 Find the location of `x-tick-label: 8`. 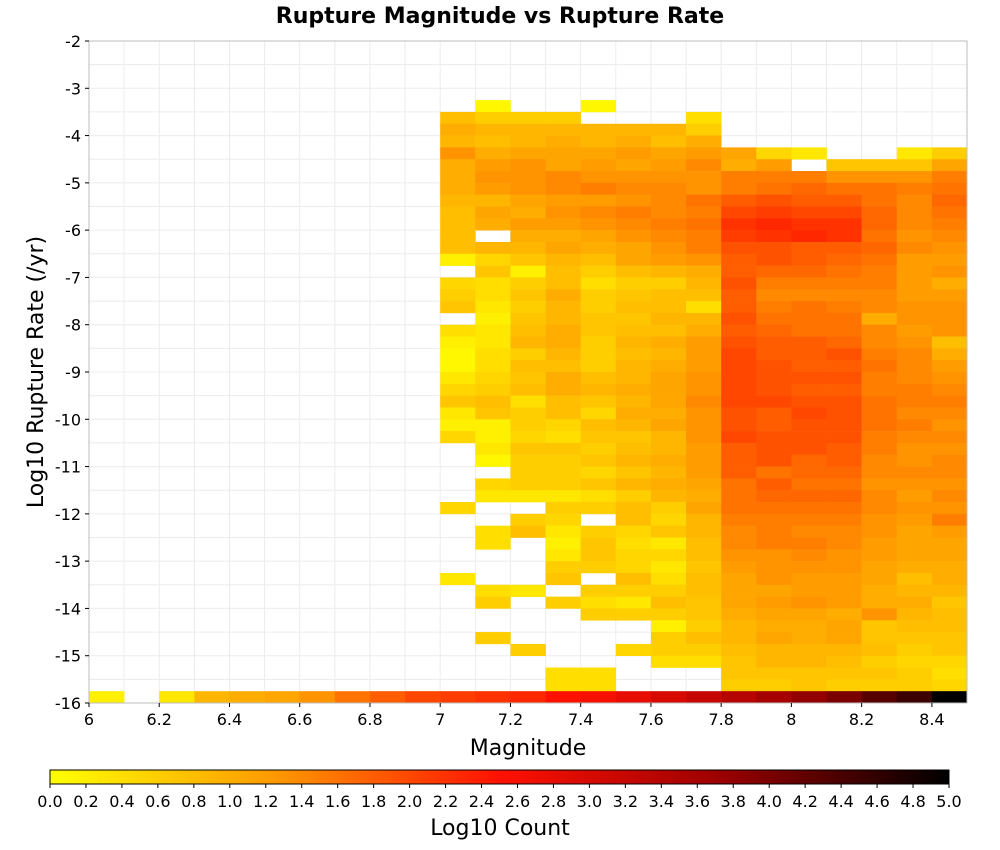

x-tick-label: 8 is located at coordinates (791, 719).